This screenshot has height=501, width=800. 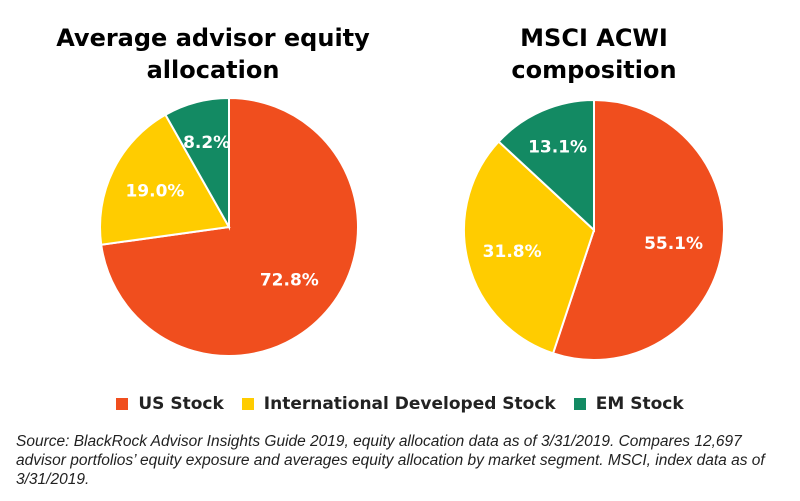 What do you see at coordinates (512, 252) in the screenshot?
I see `pie2-label-intl-developed: 31.8%` at bounding box center [512, 252].